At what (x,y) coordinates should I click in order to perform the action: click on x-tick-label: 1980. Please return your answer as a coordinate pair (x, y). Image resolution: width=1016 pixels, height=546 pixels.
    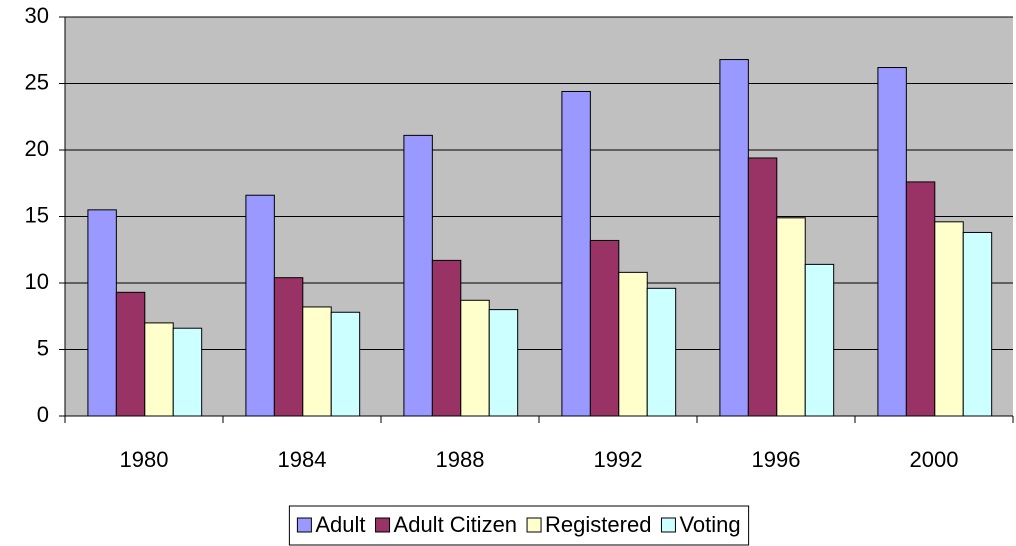
    Looking at the image, I should click on (144, 459).